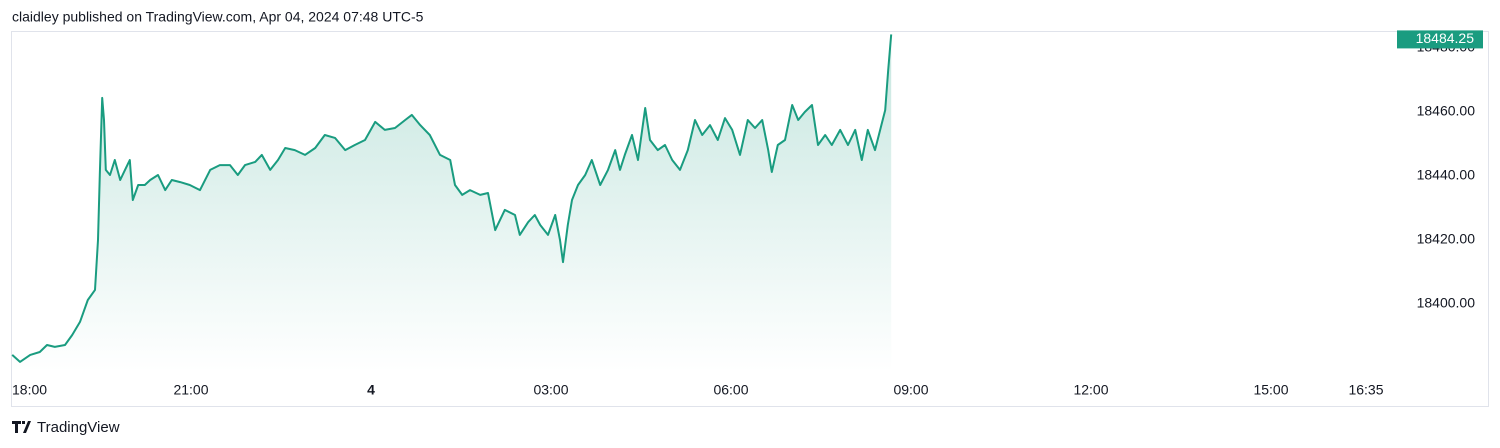 The width and height of the screenshot is (1500, 448). What do you see at coordinates (1446, 175) in the screenshot?
I see `y-tick-label: 18440.00` at bounding box center [1446, 175].